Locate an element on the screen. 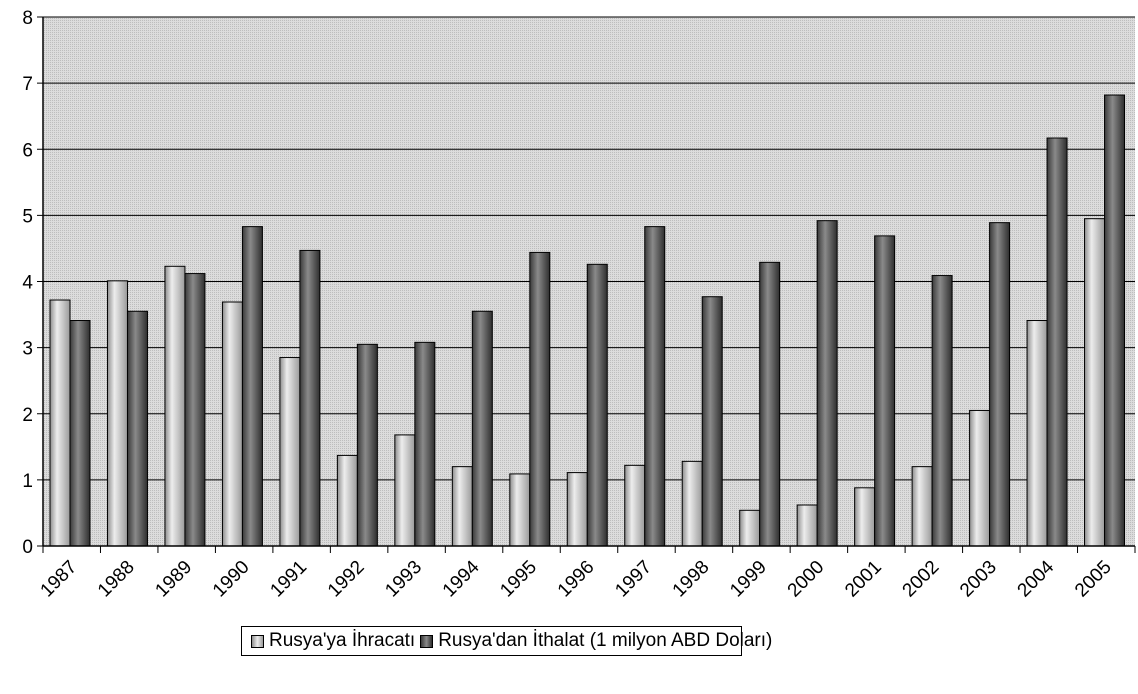 This screenshot has height=694, width=1138. bar-imports-1997 is located at coordinates (655, 386).